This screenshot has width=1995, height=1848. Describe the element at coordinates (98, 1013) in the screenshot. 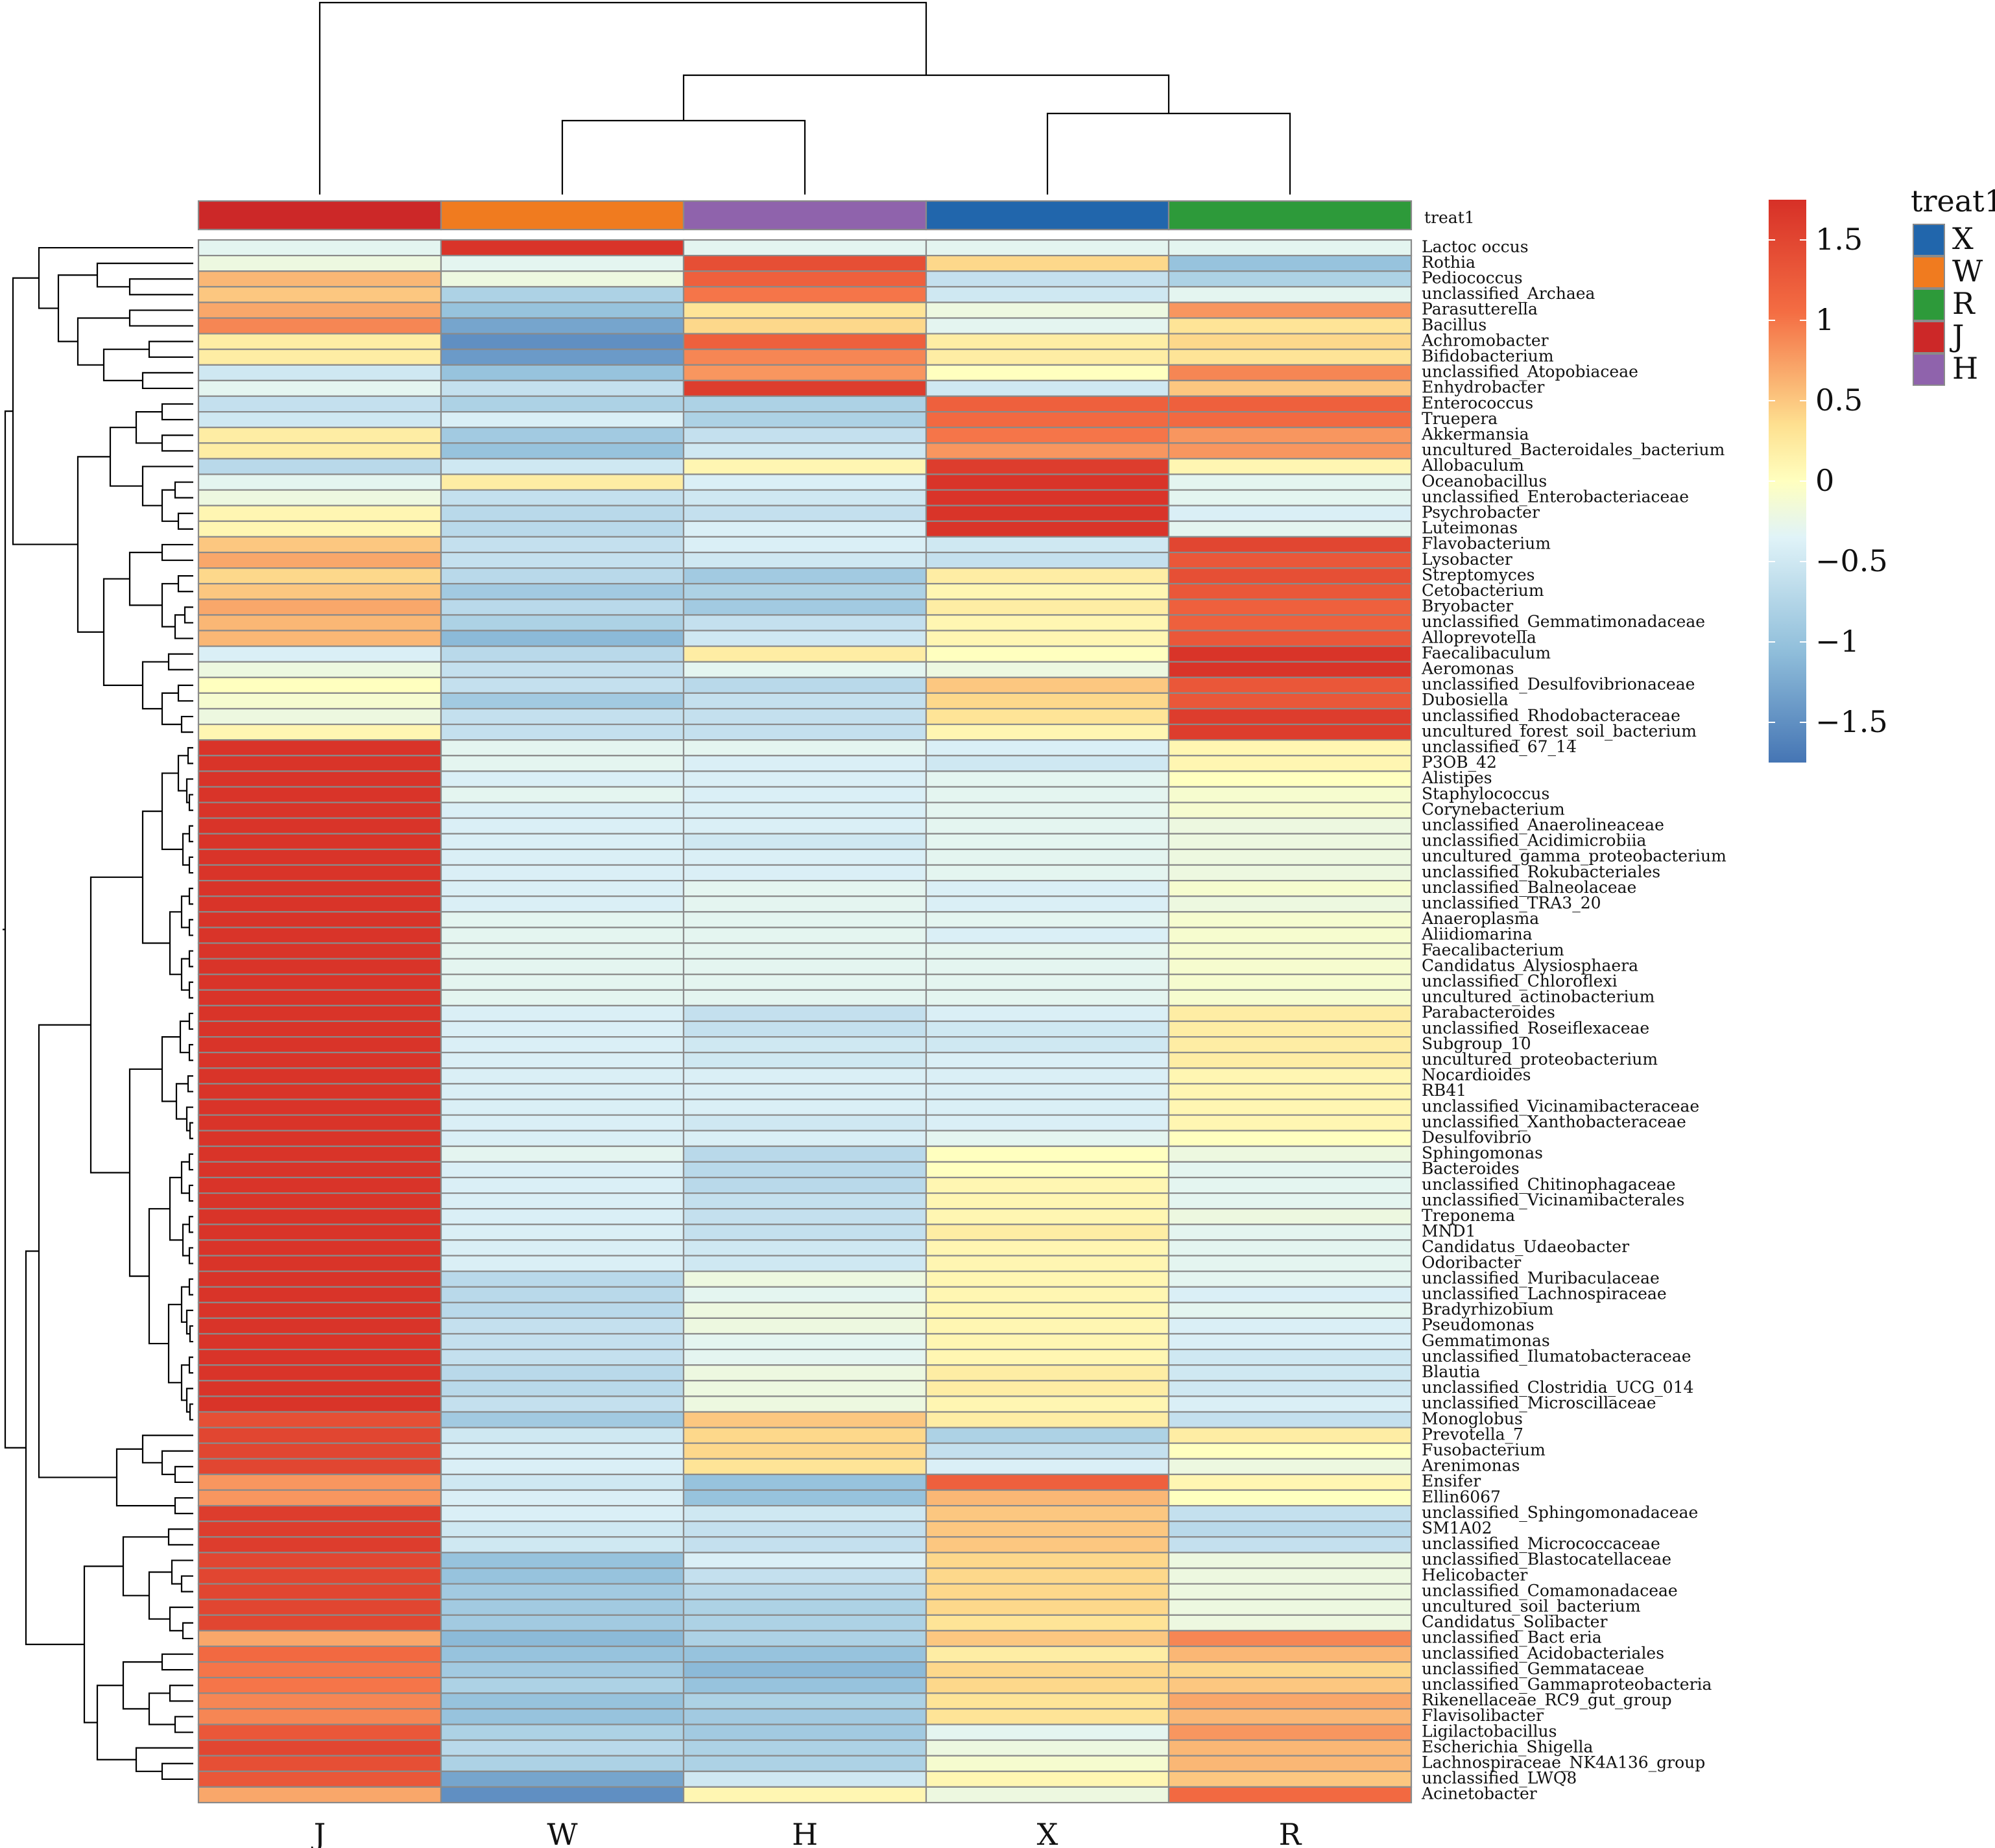

I see `row-dendrogram` at that location.